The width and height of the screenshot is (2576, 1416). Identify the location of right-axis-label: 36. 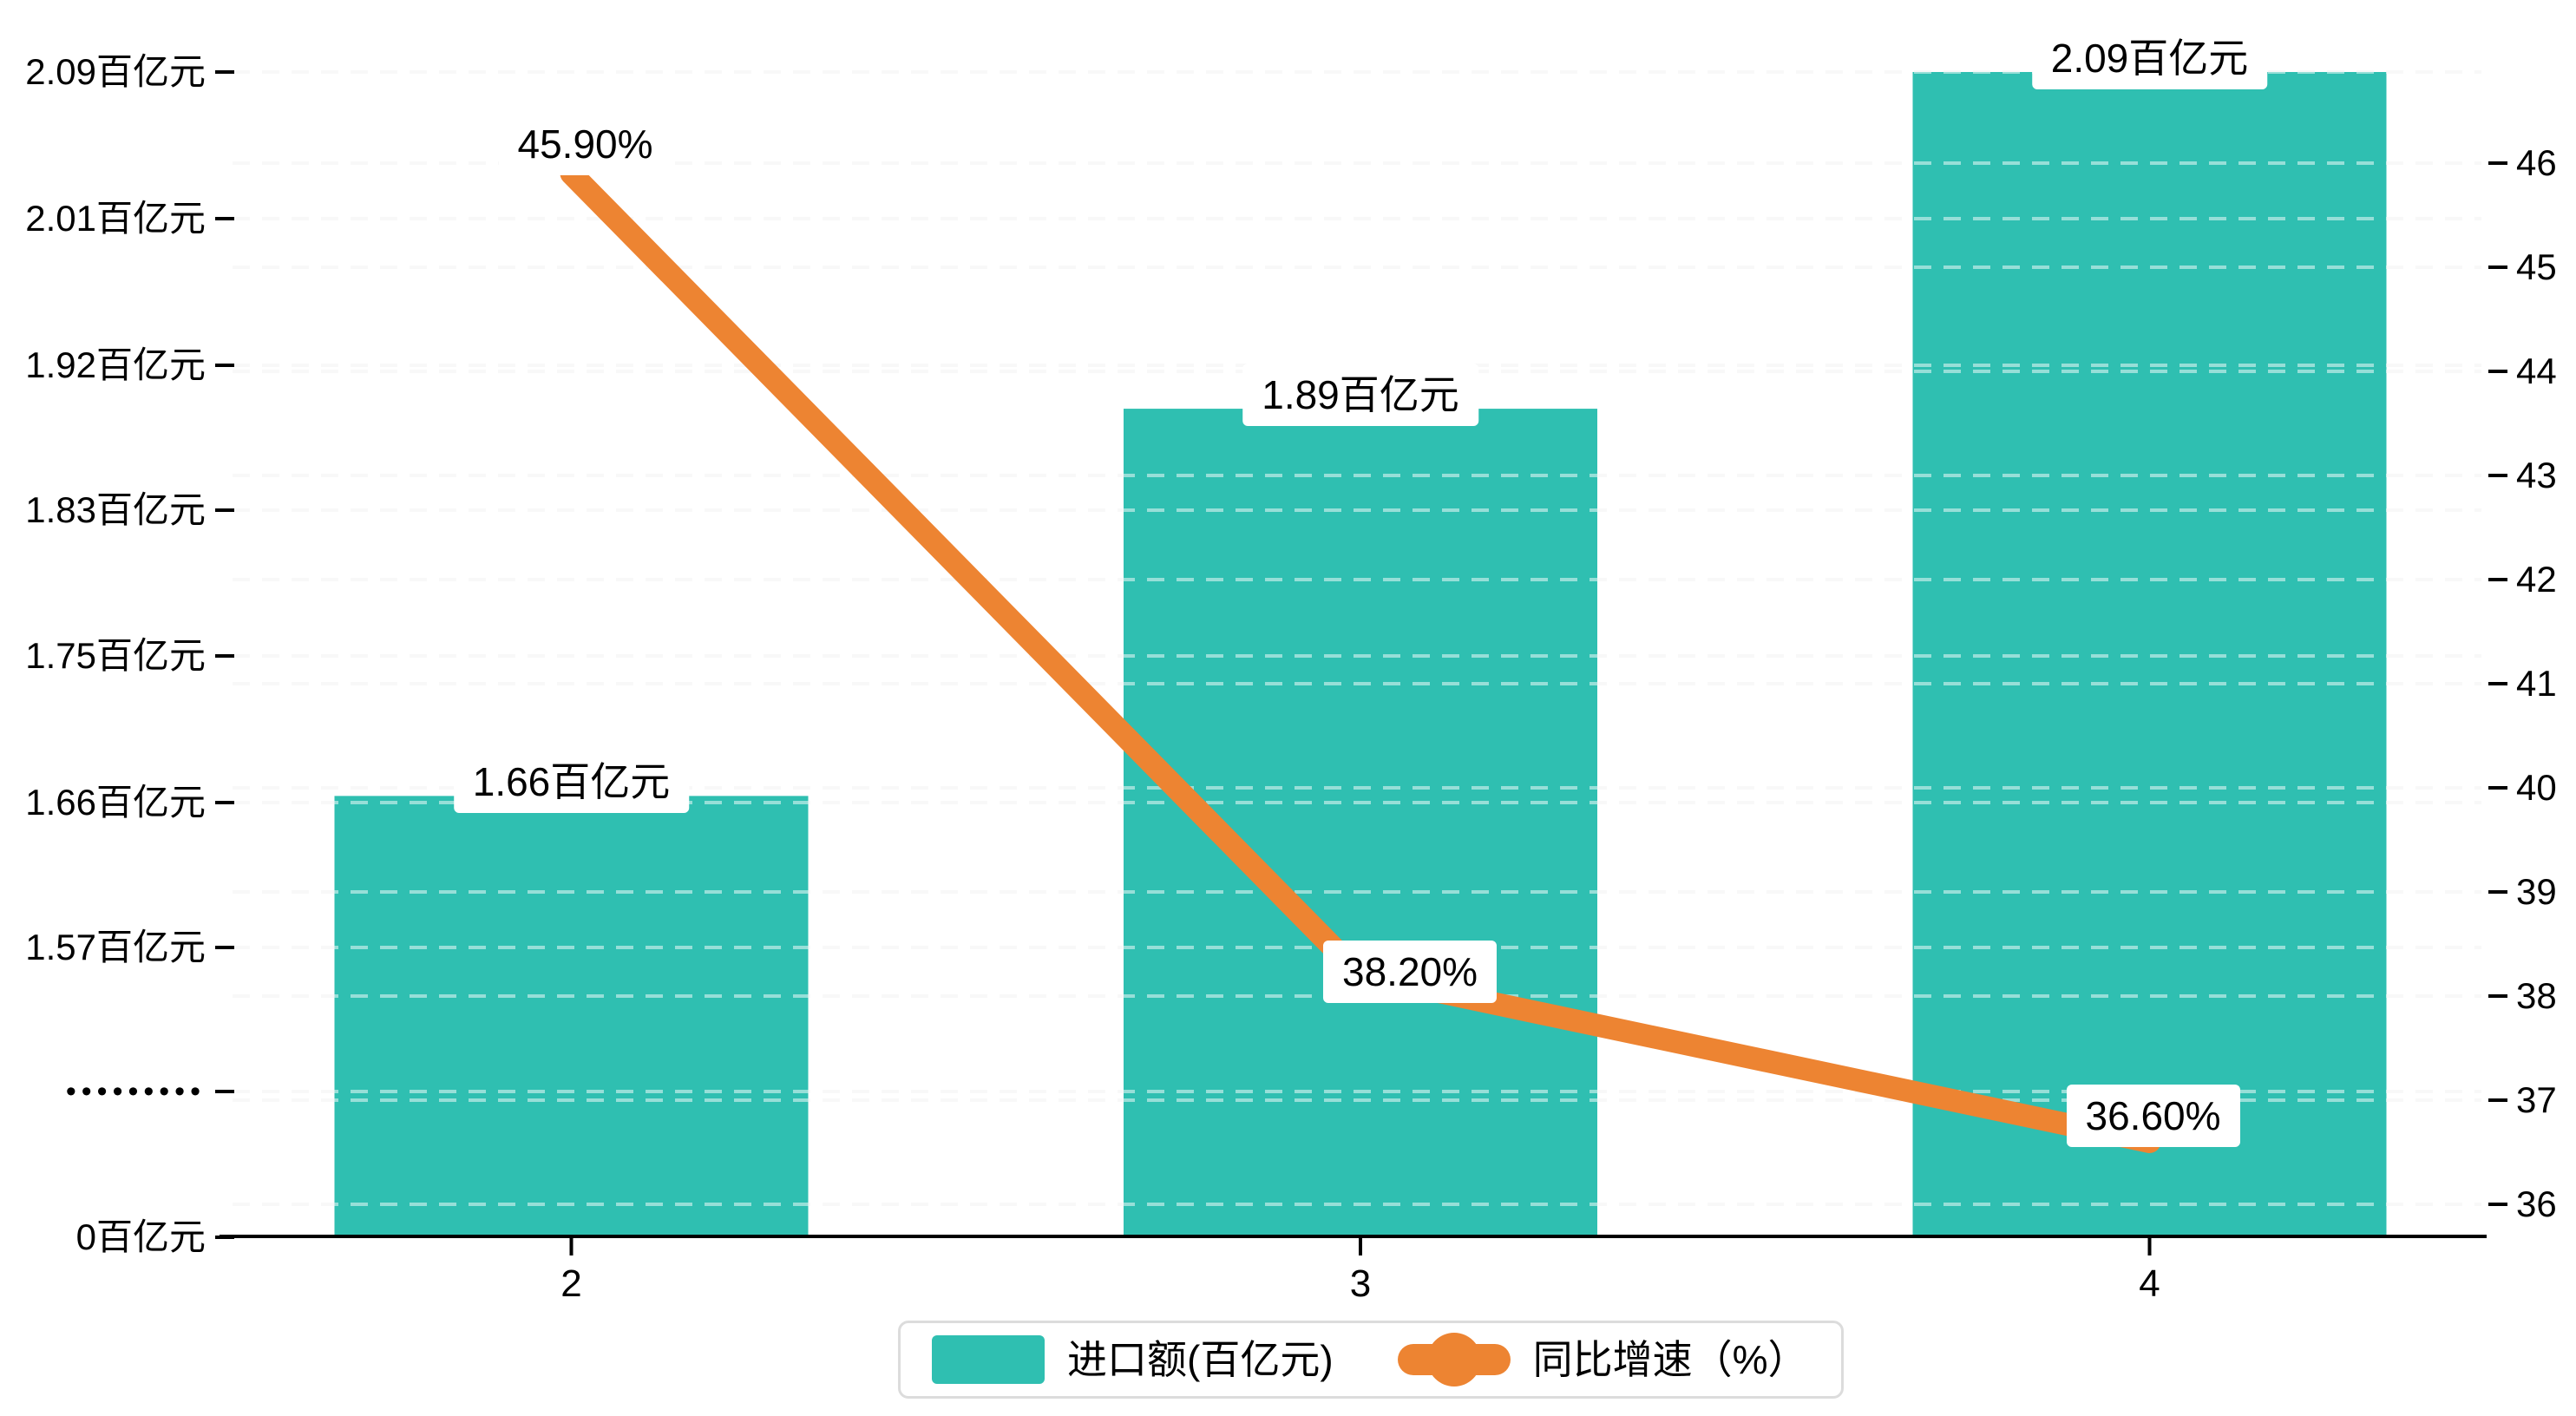
(2536, 1203).